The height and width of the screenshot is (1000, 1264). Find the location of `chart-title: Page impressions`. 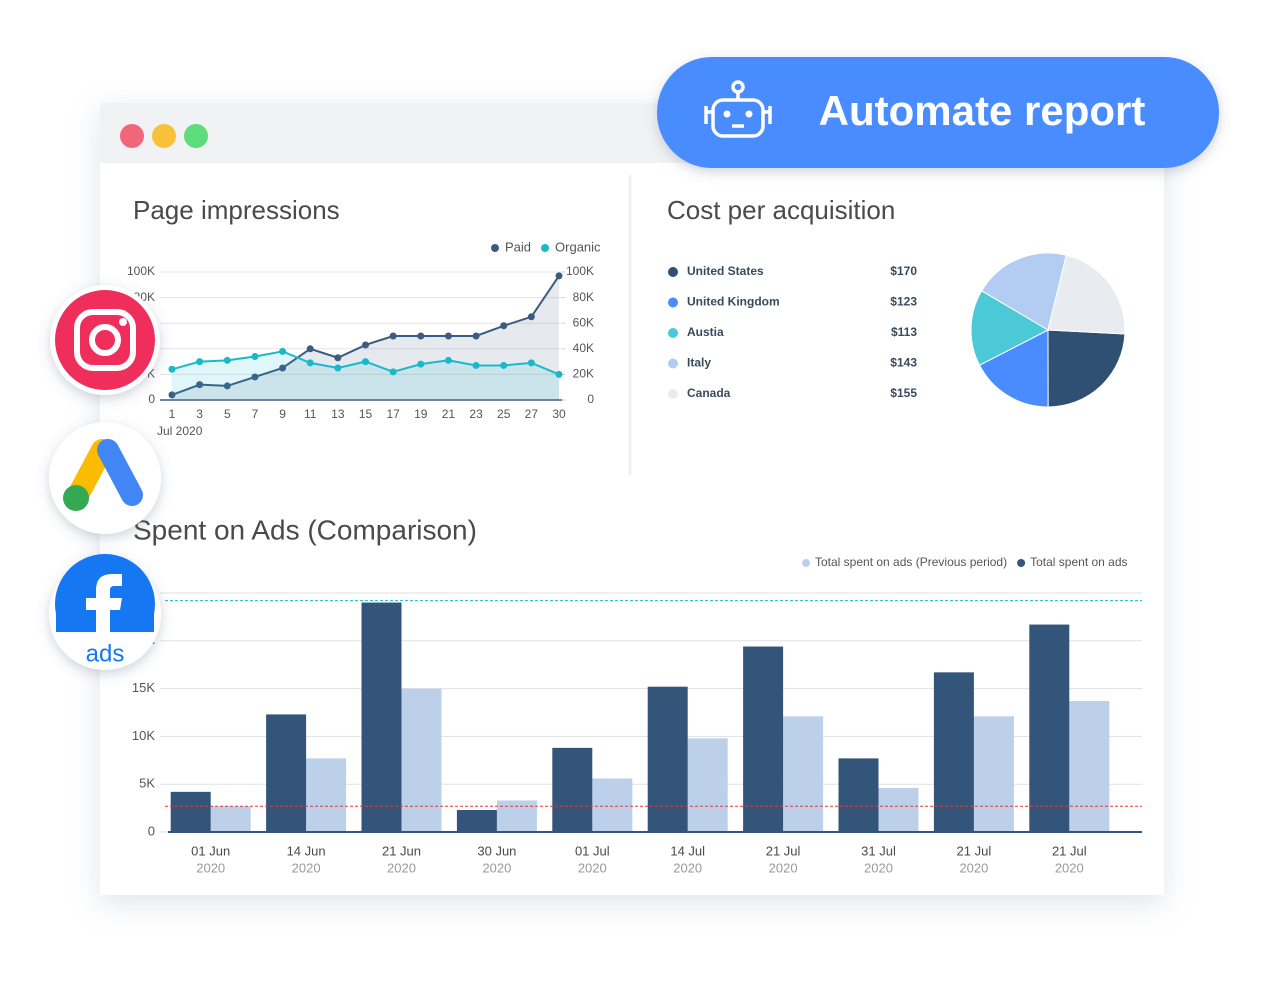

chart-title: Page impressions is located at coordinates (236, 210).